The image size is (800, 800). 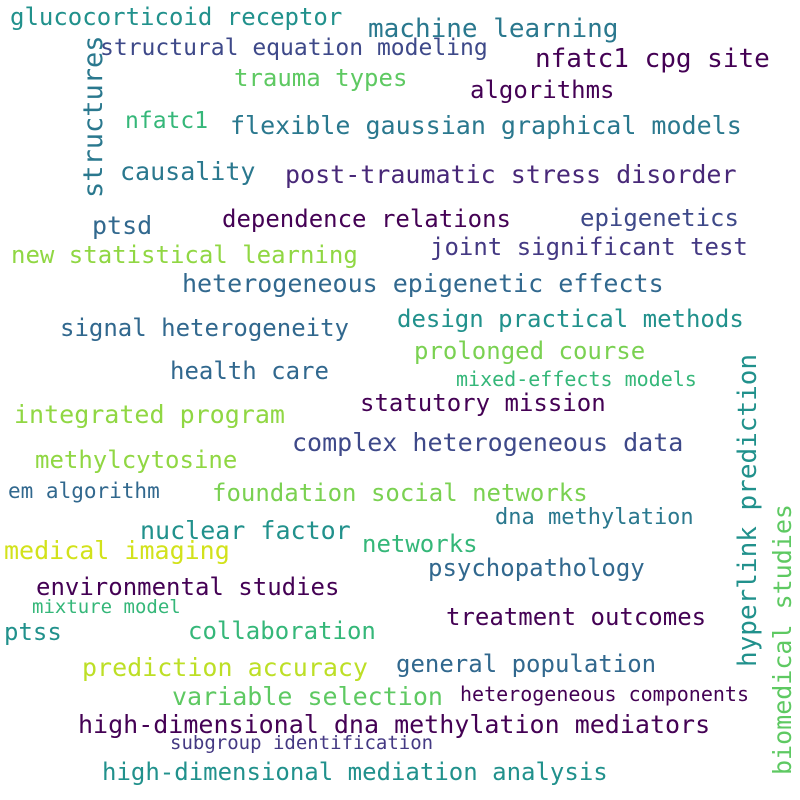 What do you see at coordinates (530, 351) in the screenshot?
I see `word-prolonged-course: prolonged course` at bounding box center [530, 351].